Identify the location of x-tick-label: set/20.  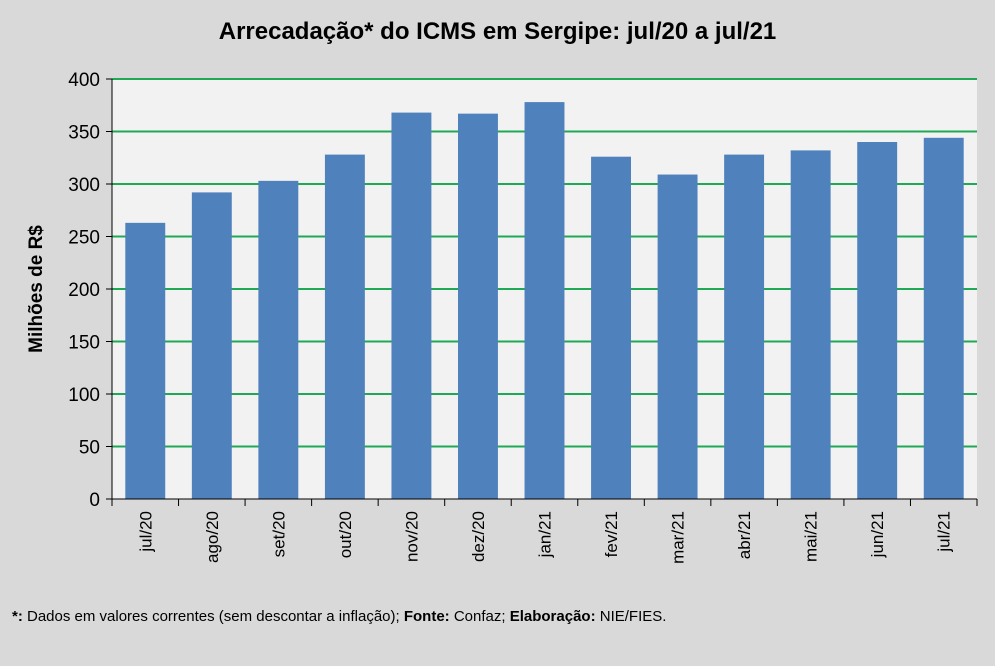
(278, 534).